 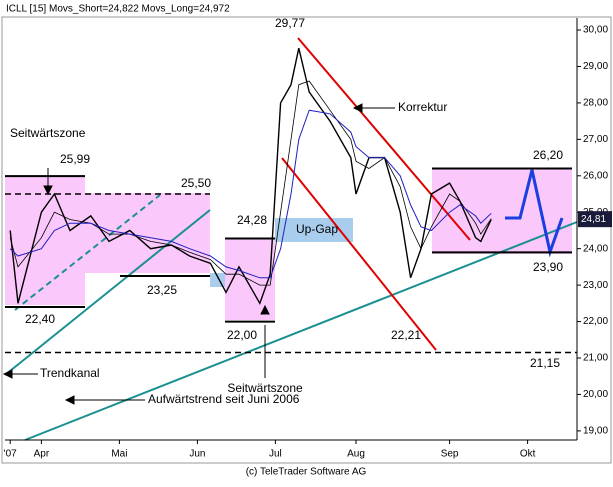 I want to click on level-label: 25,99, so click(x=75, y=159).